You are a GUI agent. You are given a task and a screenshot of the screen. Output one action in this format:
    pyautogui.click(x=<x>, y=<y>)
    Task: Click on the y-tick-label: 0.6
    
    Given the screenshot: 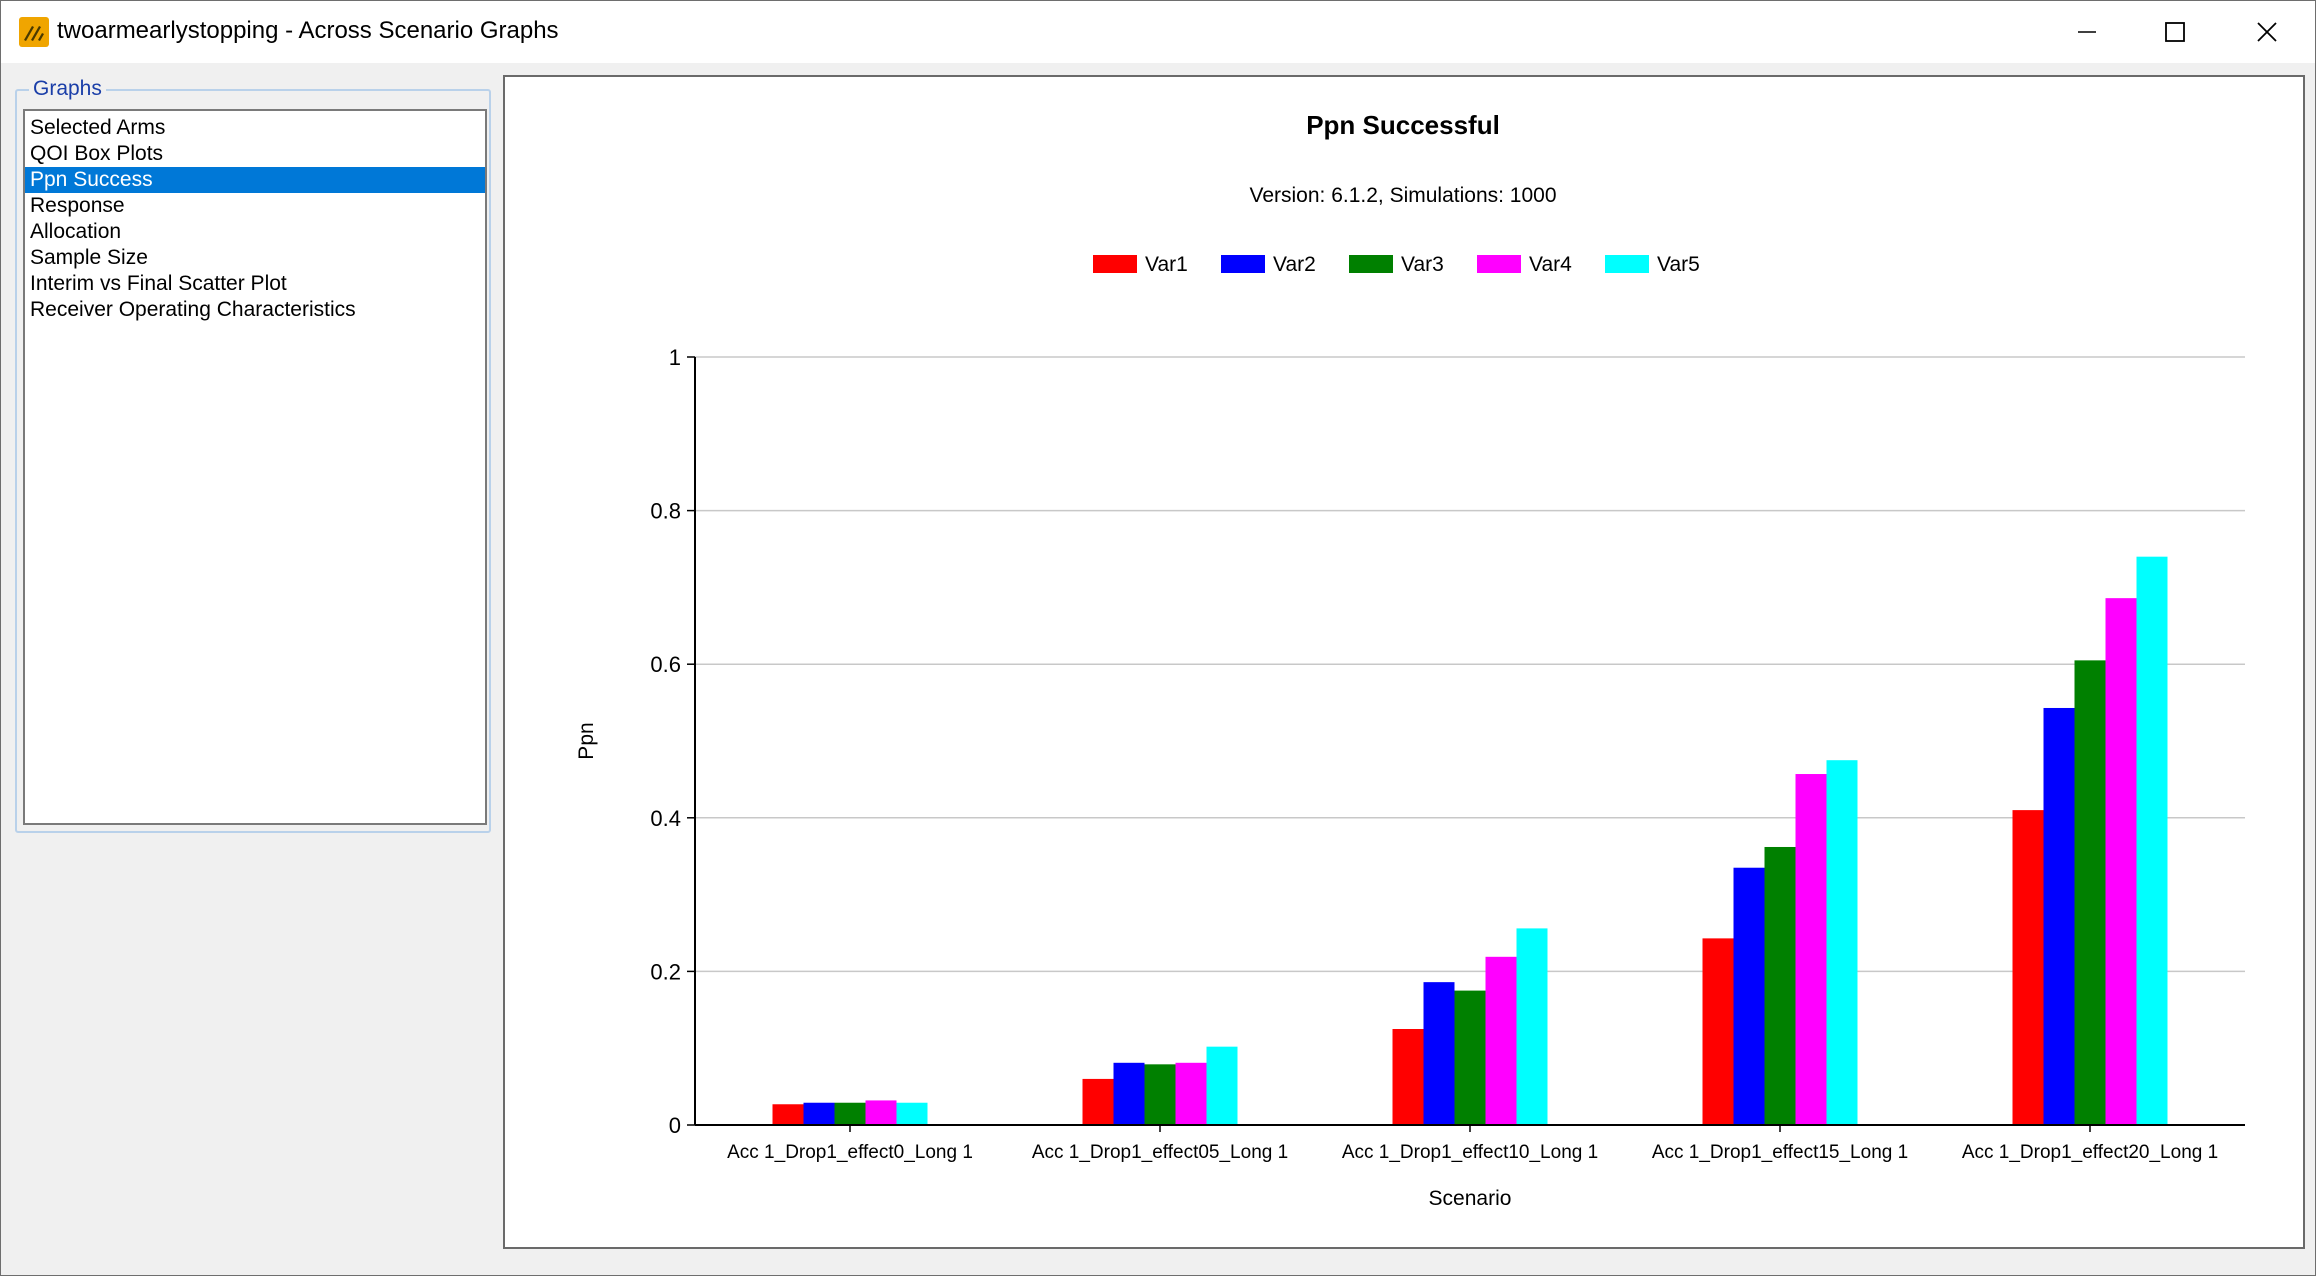 What is the action you would take?
    pyautogui.click(x=665, y=664)
    